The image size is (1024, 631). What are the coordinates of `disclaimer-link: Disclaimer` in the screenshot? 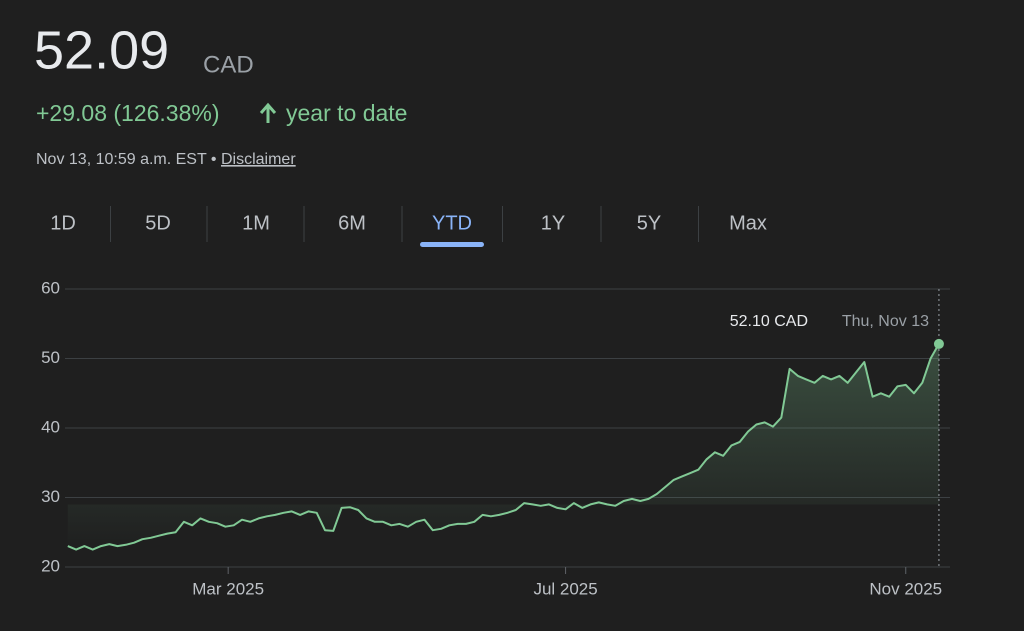 It's located at (258, 159).